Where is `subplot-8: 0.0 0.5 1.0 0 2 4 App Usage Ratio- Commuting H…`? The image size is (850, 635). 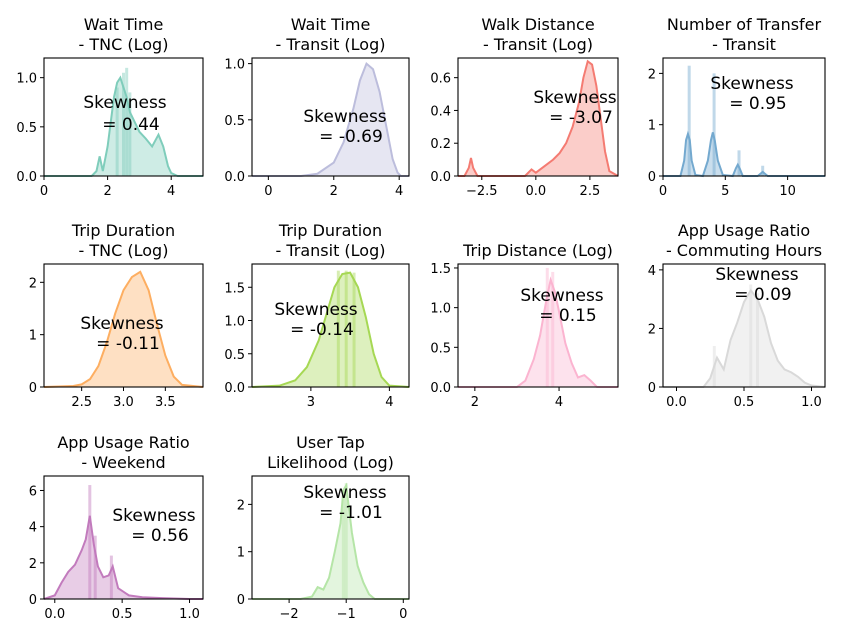 subplot-8: 0.0 0.5 1.0 0 2 4 App Usage Ratio- Commuting H… is located at coordinates (737, 315).